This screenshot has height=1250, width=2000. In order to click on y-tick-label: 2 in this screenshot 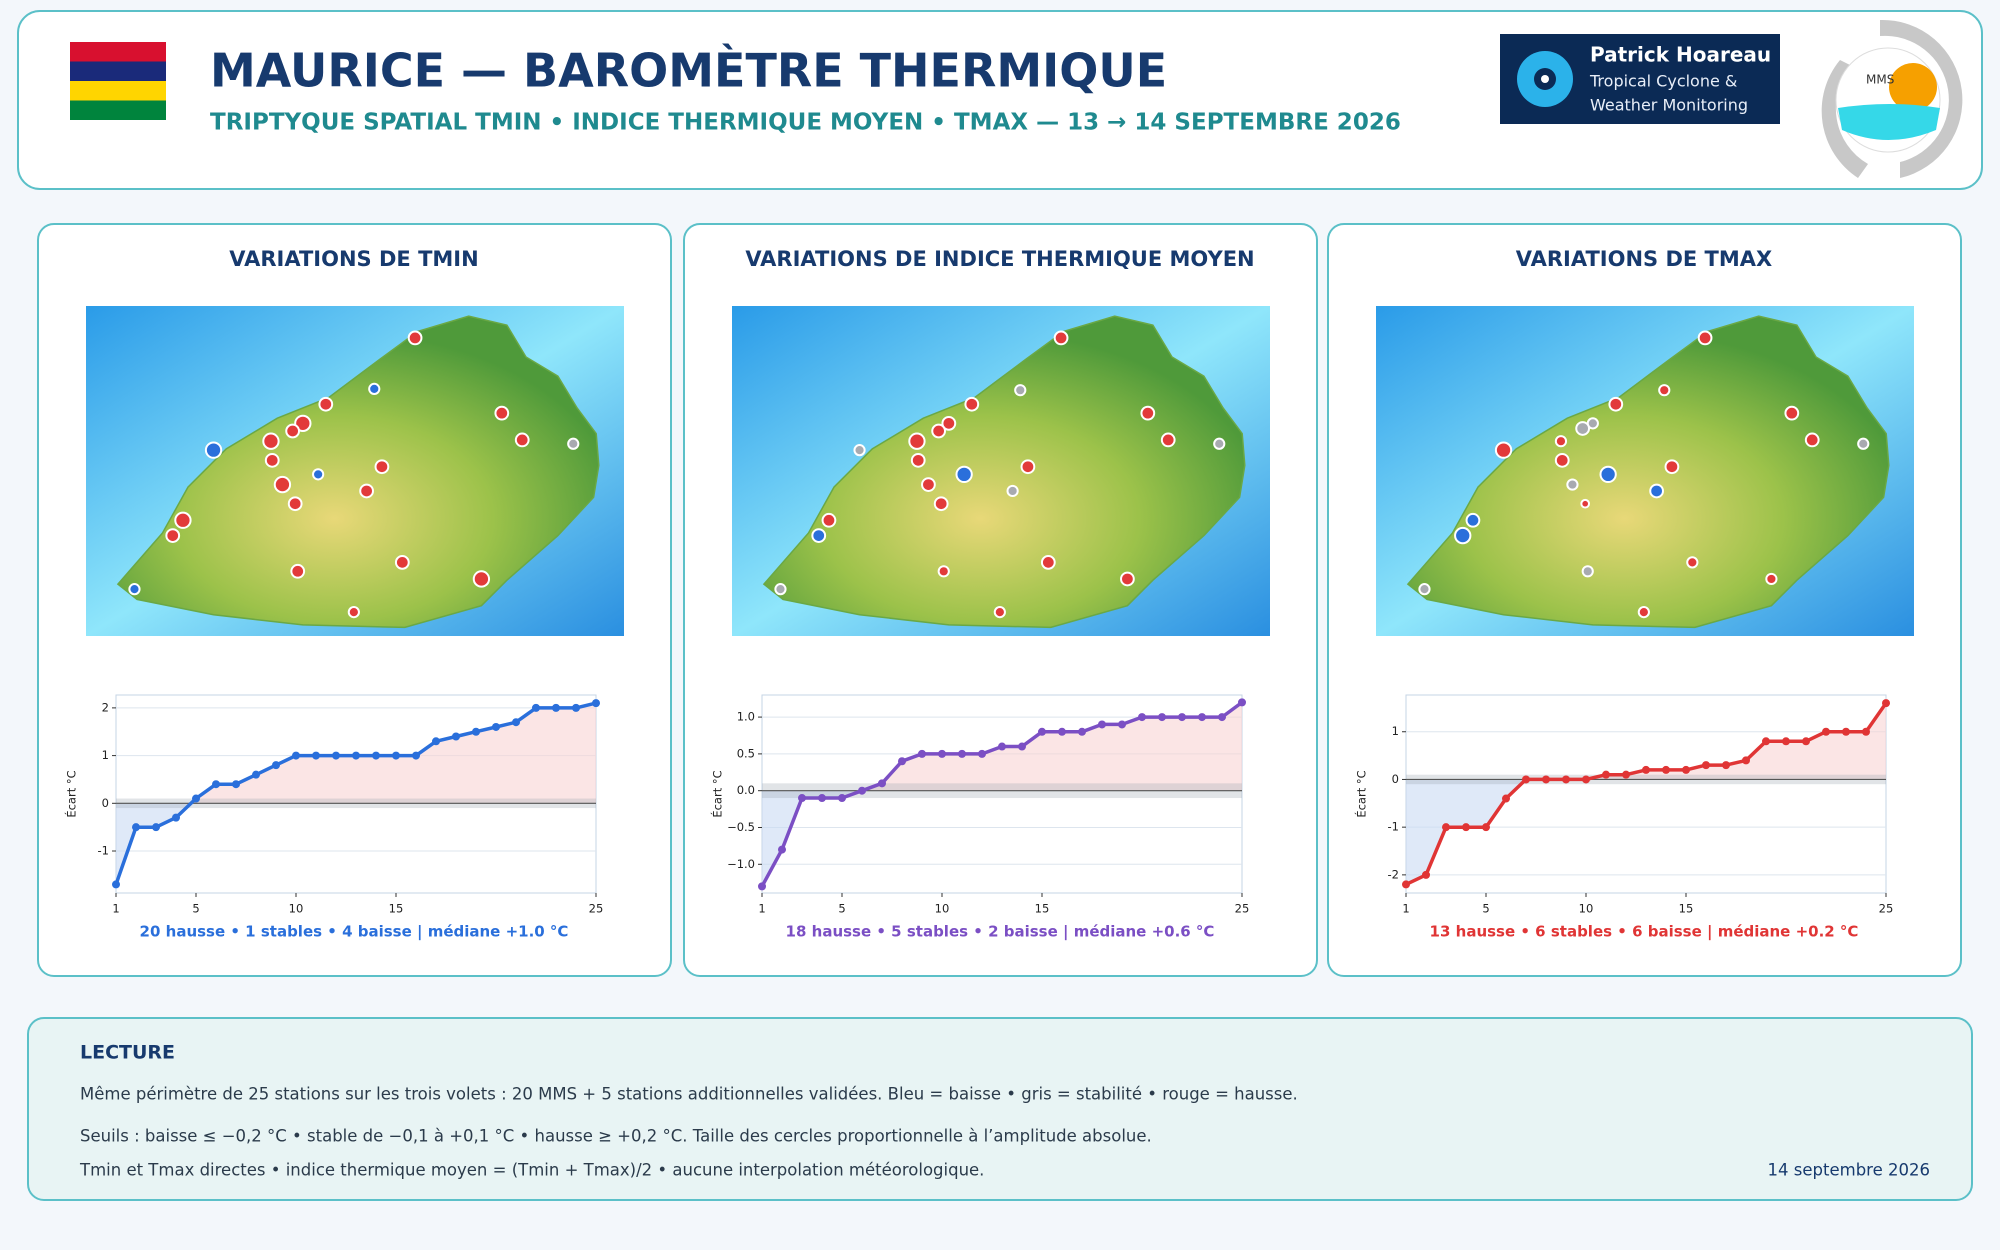, I will do `click(105, 707)`.